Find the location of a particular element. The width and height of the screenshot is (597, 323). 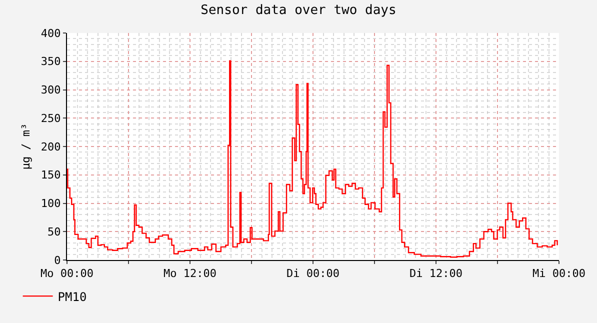

x-tick-label: Mi 00:00 is located at coordinates (559, 273).